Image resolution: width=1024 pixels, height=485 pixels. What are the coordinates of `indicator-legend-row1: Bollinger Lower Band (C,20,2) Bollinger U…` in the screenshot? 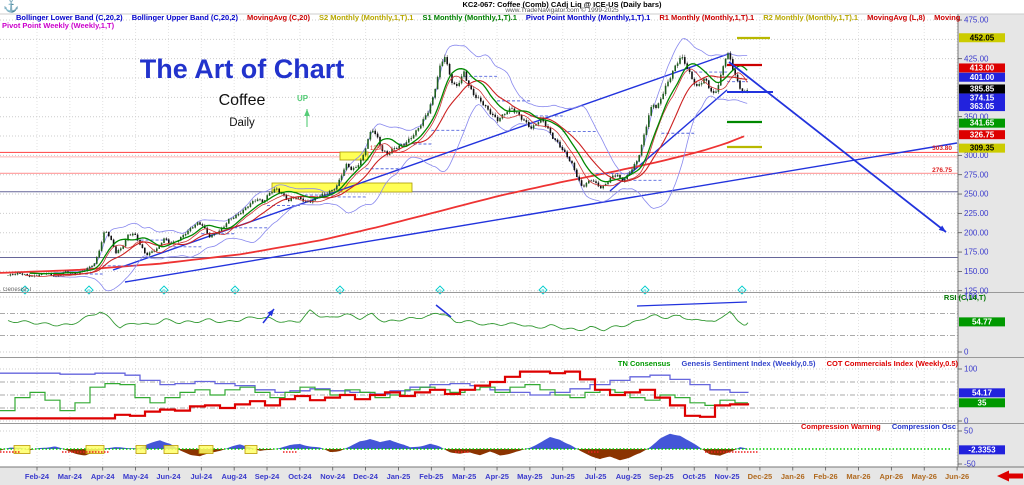 It's located at (488, 17).